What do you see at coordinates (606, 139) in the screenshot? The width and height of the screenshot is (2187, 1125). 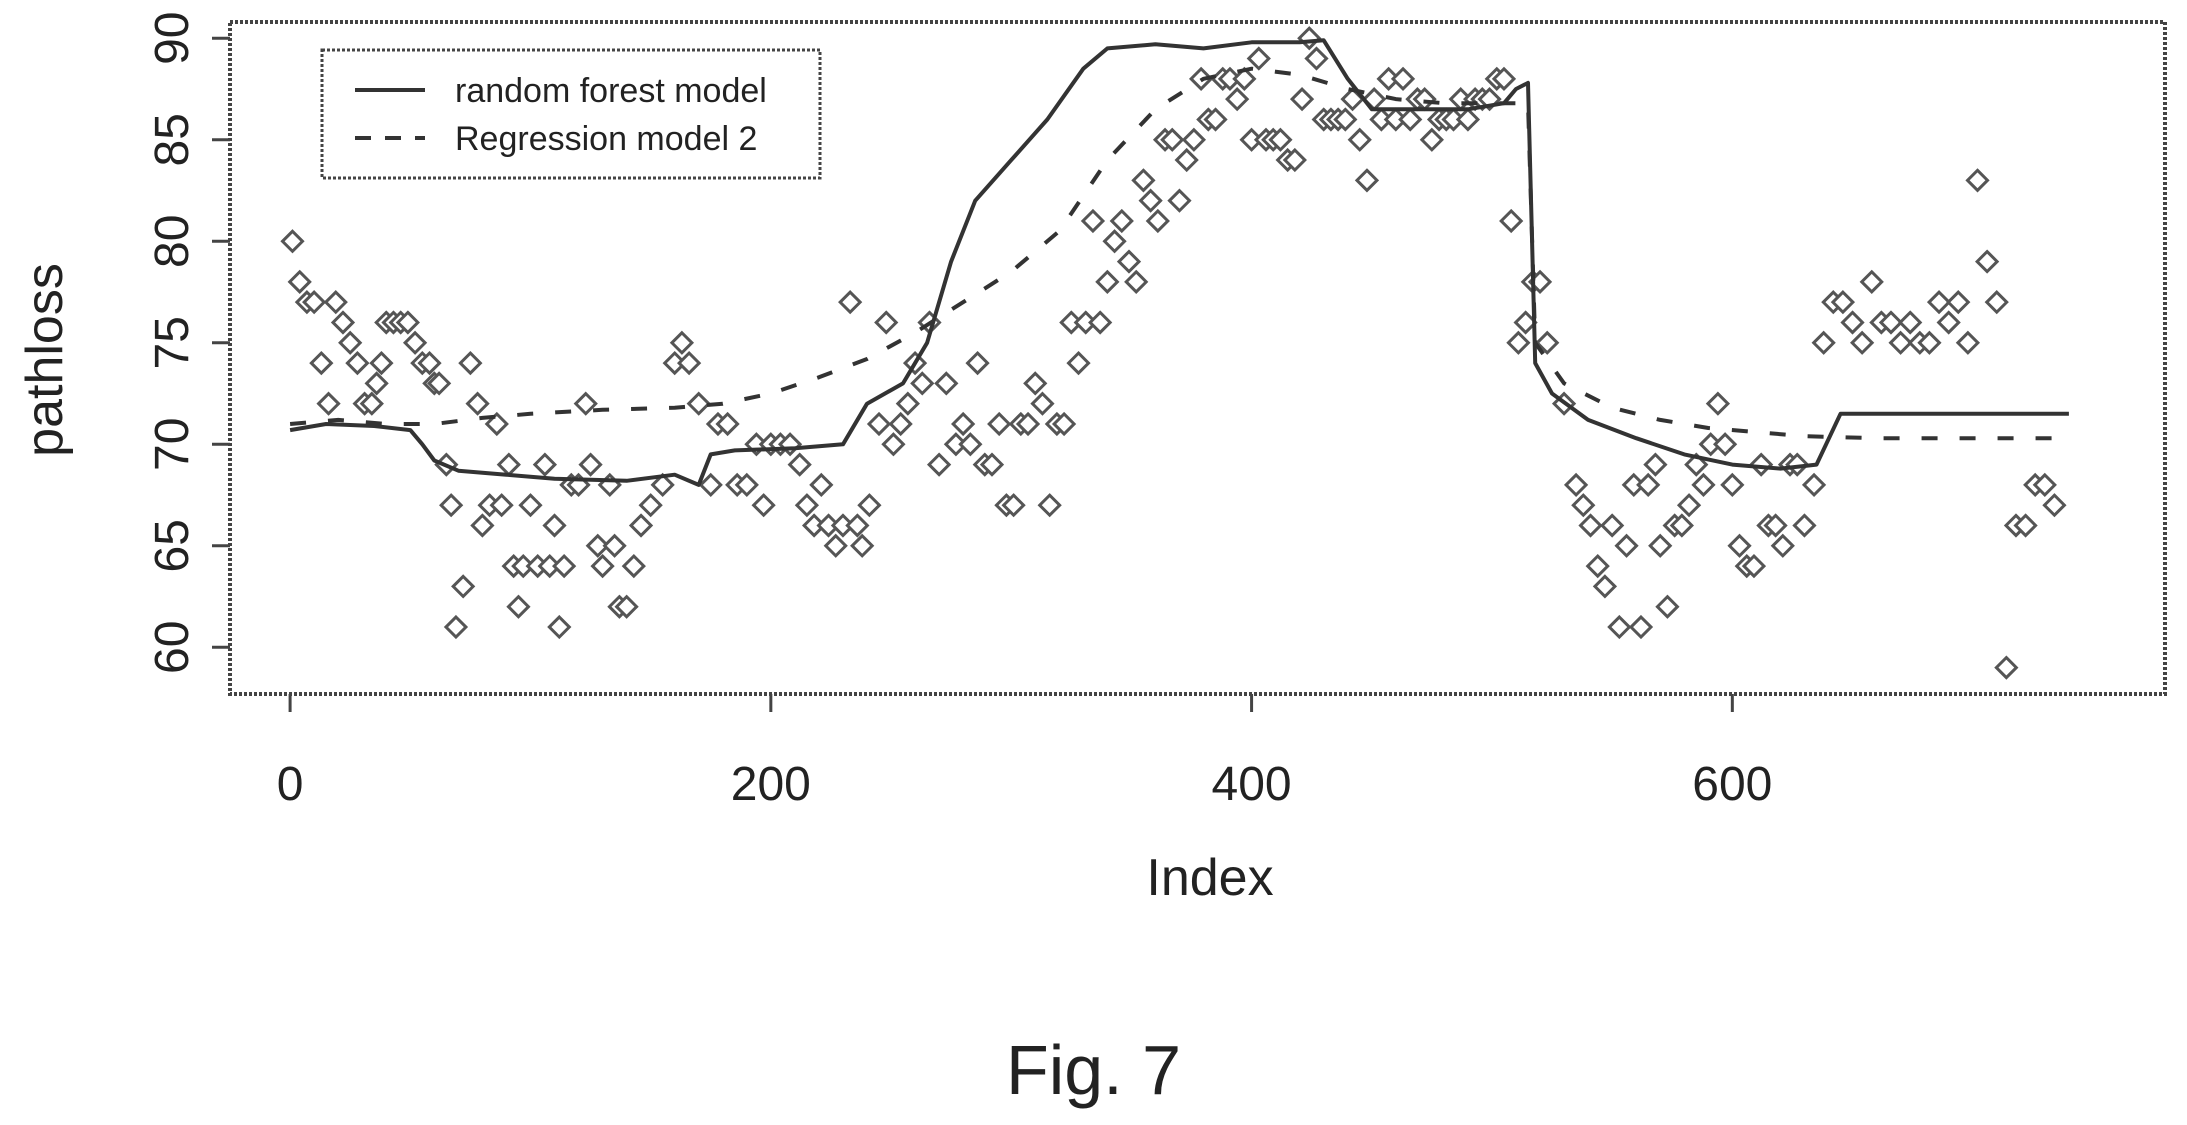 I see `legend-label-regression: Regression model 2` at bounding box center [606, 139].